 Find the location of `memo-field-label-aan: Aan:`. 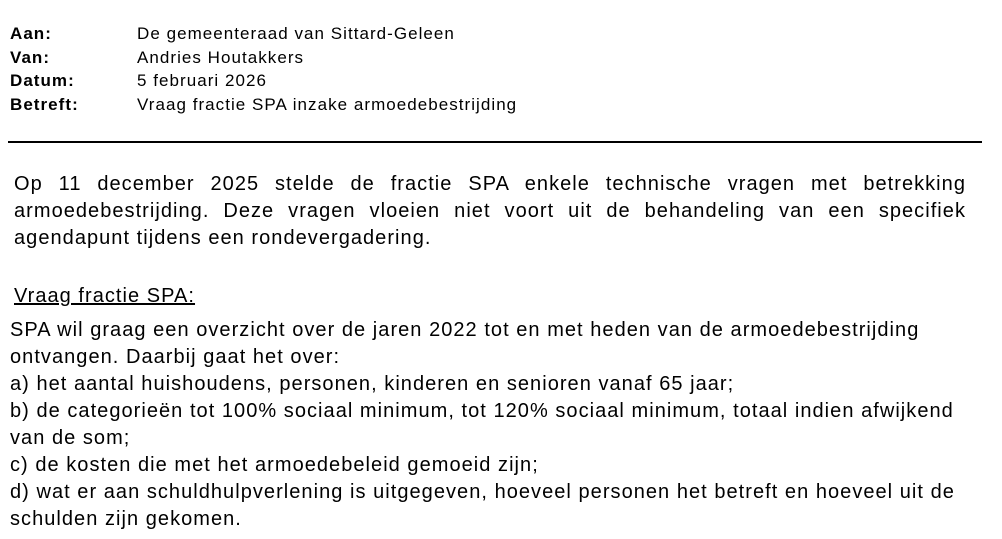

memo-field-label-aan: Aan: is located at coordinates (31, 33).